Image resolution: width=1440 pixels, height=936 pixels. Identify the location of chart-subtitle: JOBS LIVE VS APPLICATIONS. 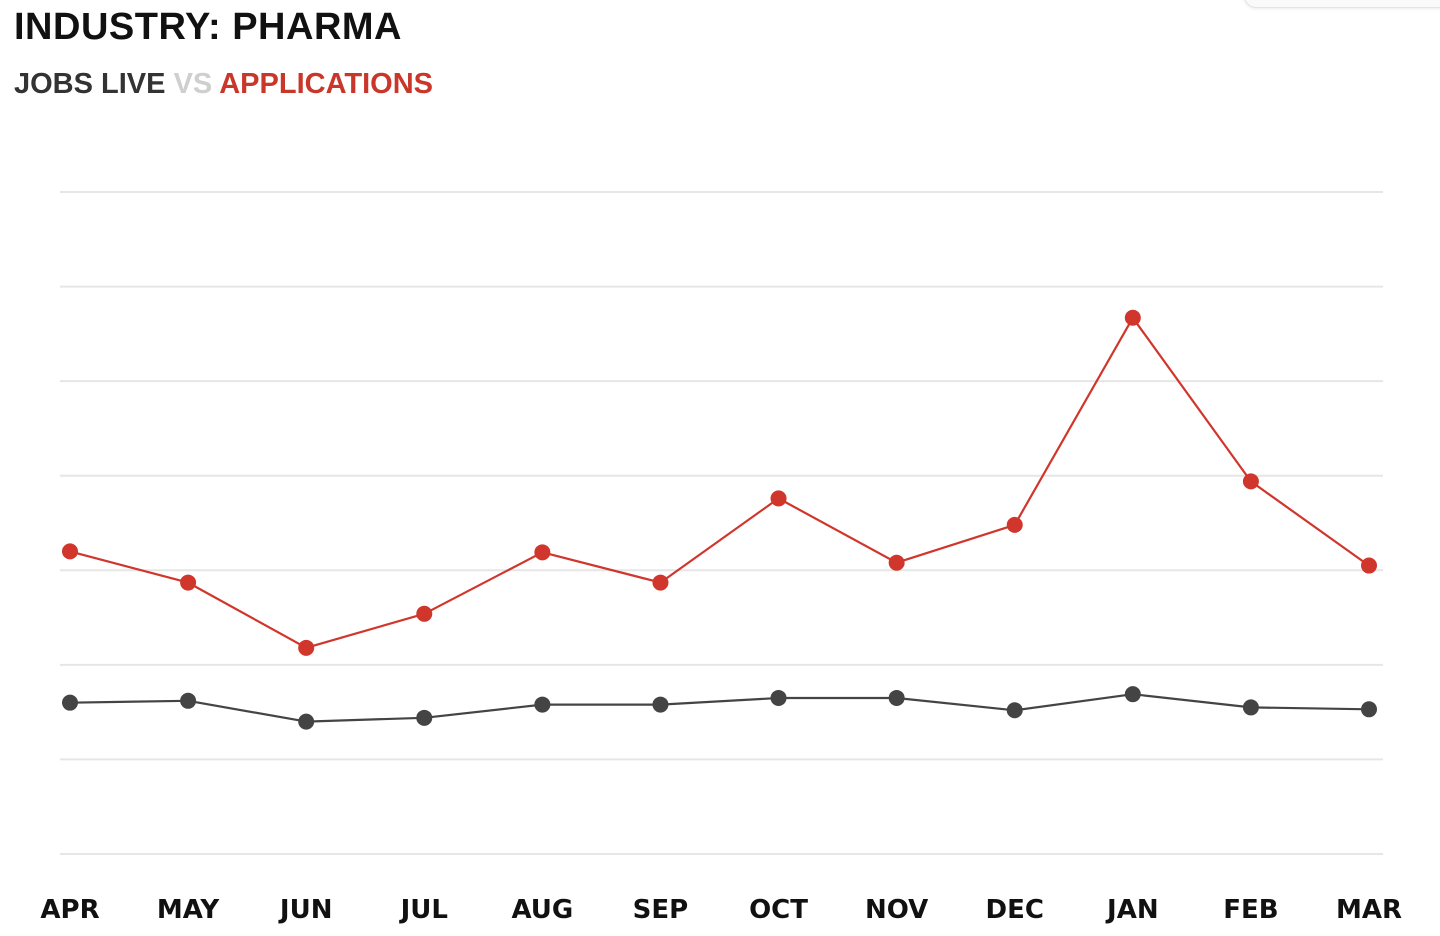
(223, 84).